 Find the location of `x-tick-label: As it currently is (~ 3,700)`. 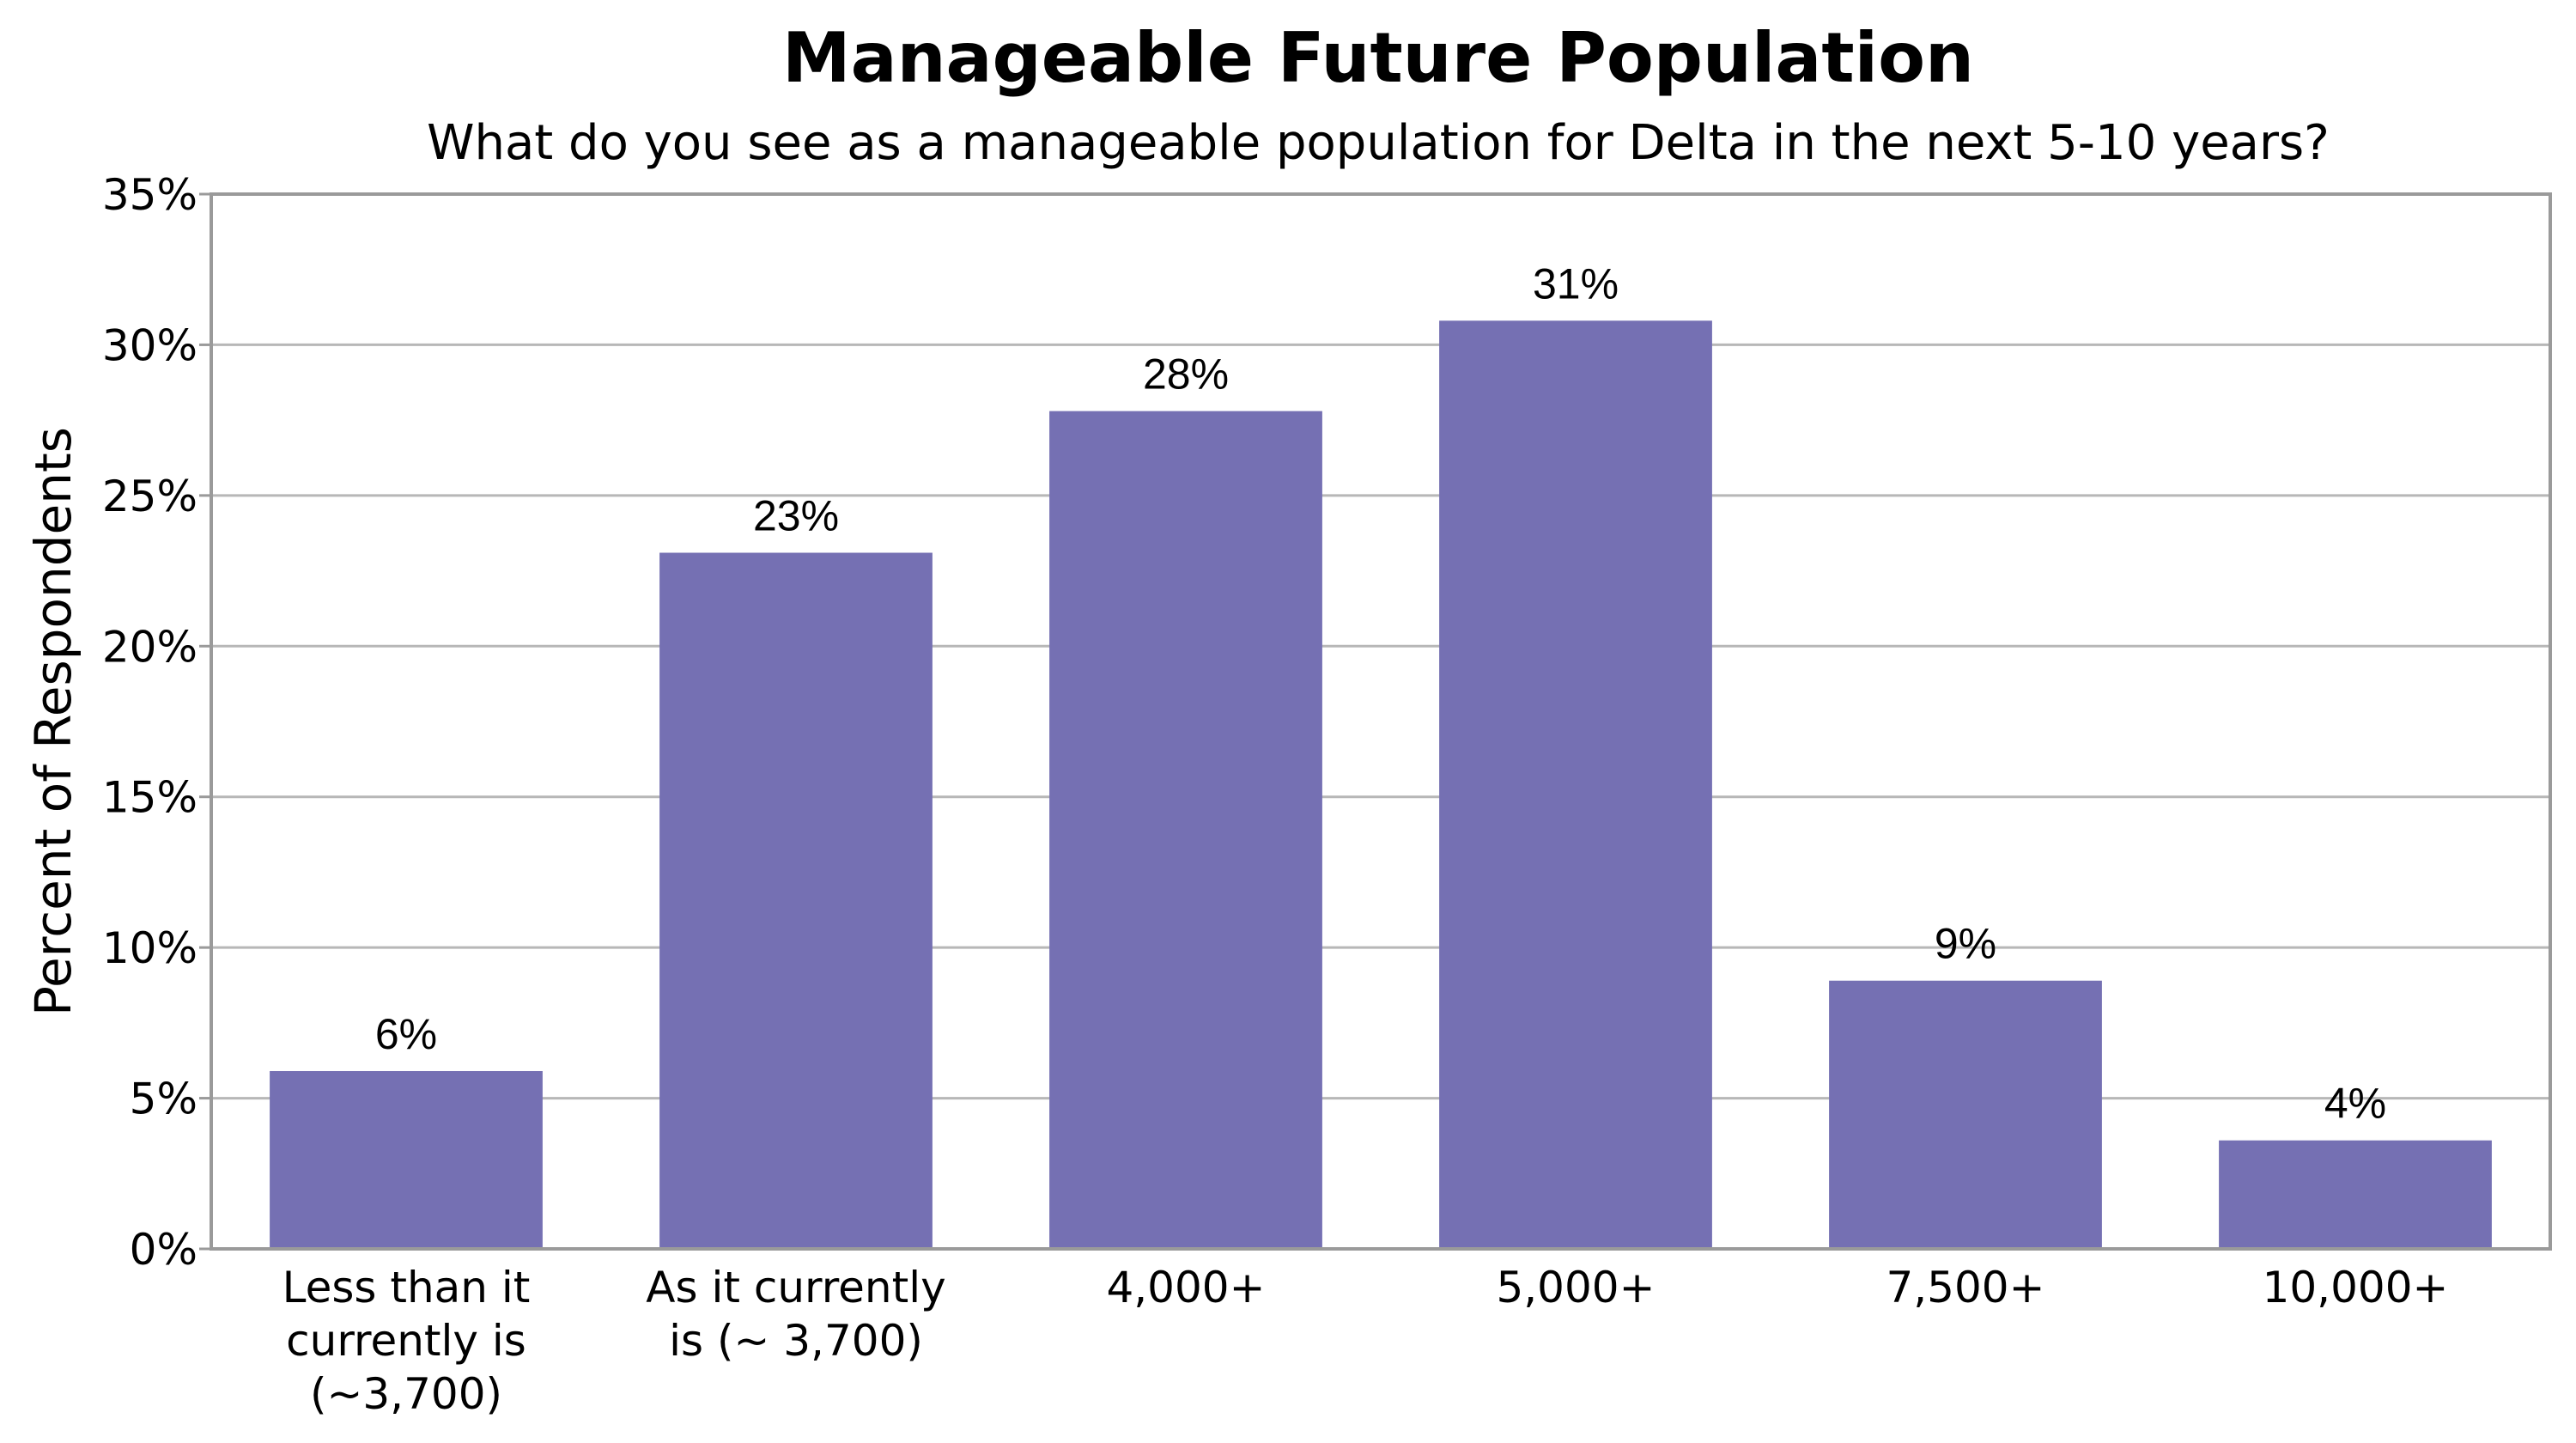

x-tick-label: As it currently is (~ 3,700) is located at coordinates (795, 1314).